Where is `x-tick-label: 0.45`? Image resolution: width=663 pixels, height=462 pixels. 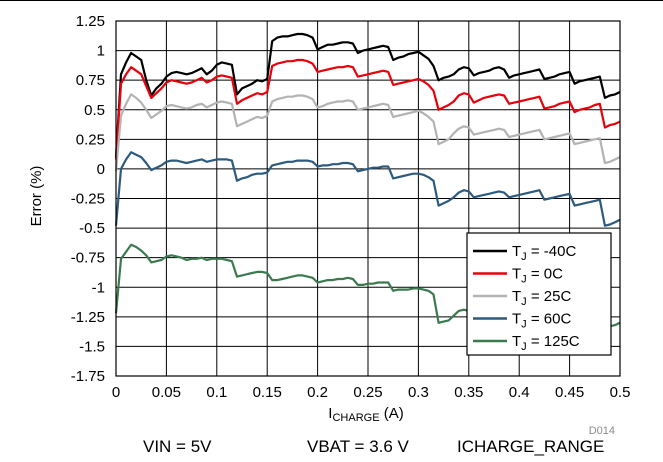 x-tick-label: 0.45 is located at coordinates (569, 392).